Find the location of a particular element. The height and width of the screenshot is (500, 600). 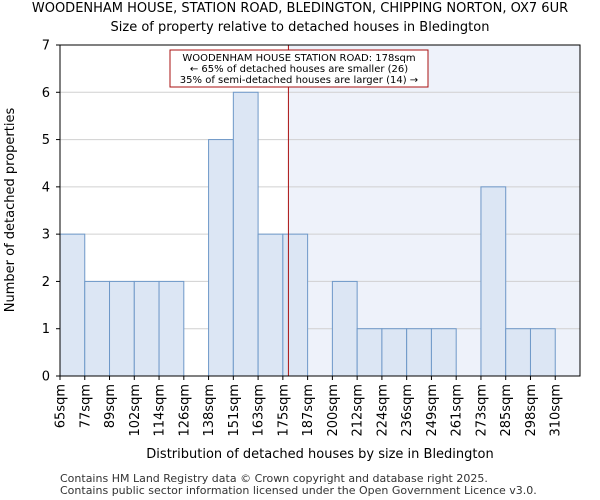

bar-138sqm is located at coordinates (221, 258).